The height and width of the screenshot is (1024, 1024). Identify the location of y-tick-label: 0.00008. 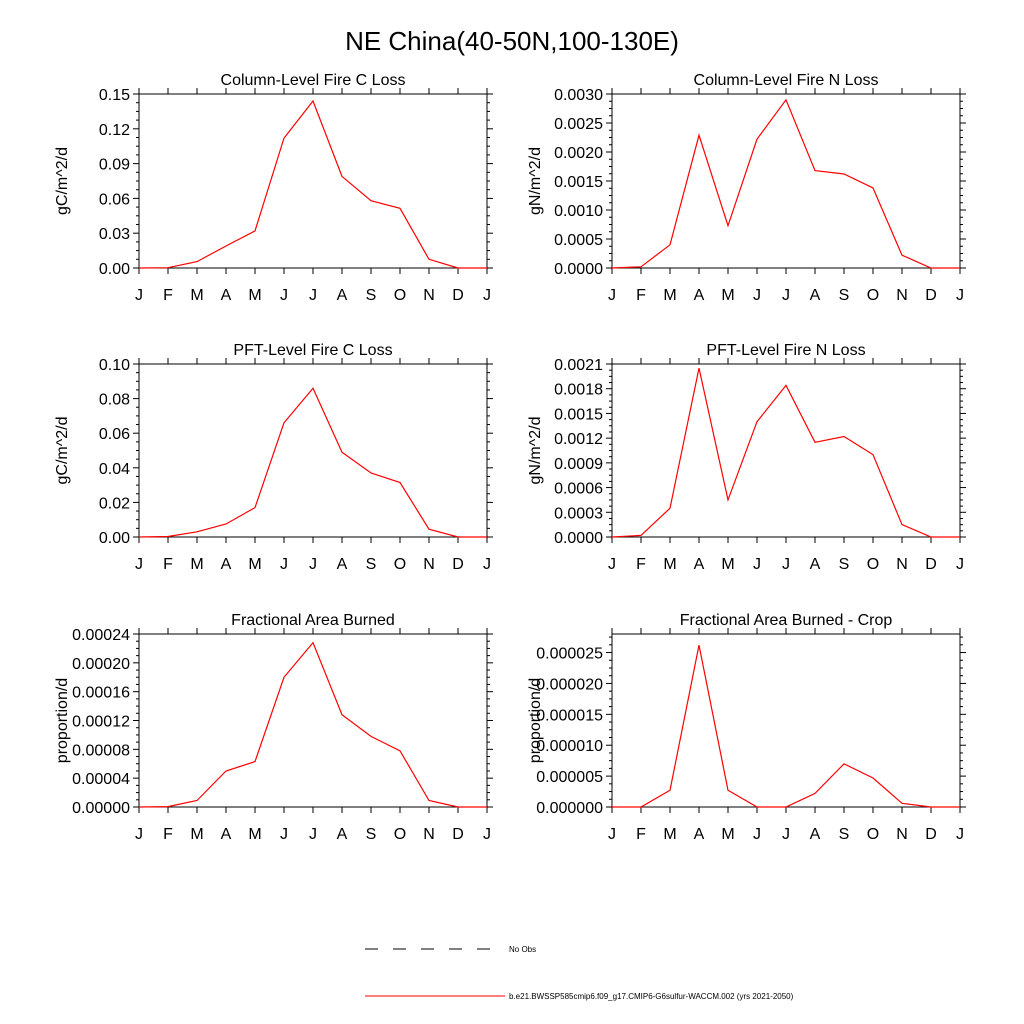
(101, 750).